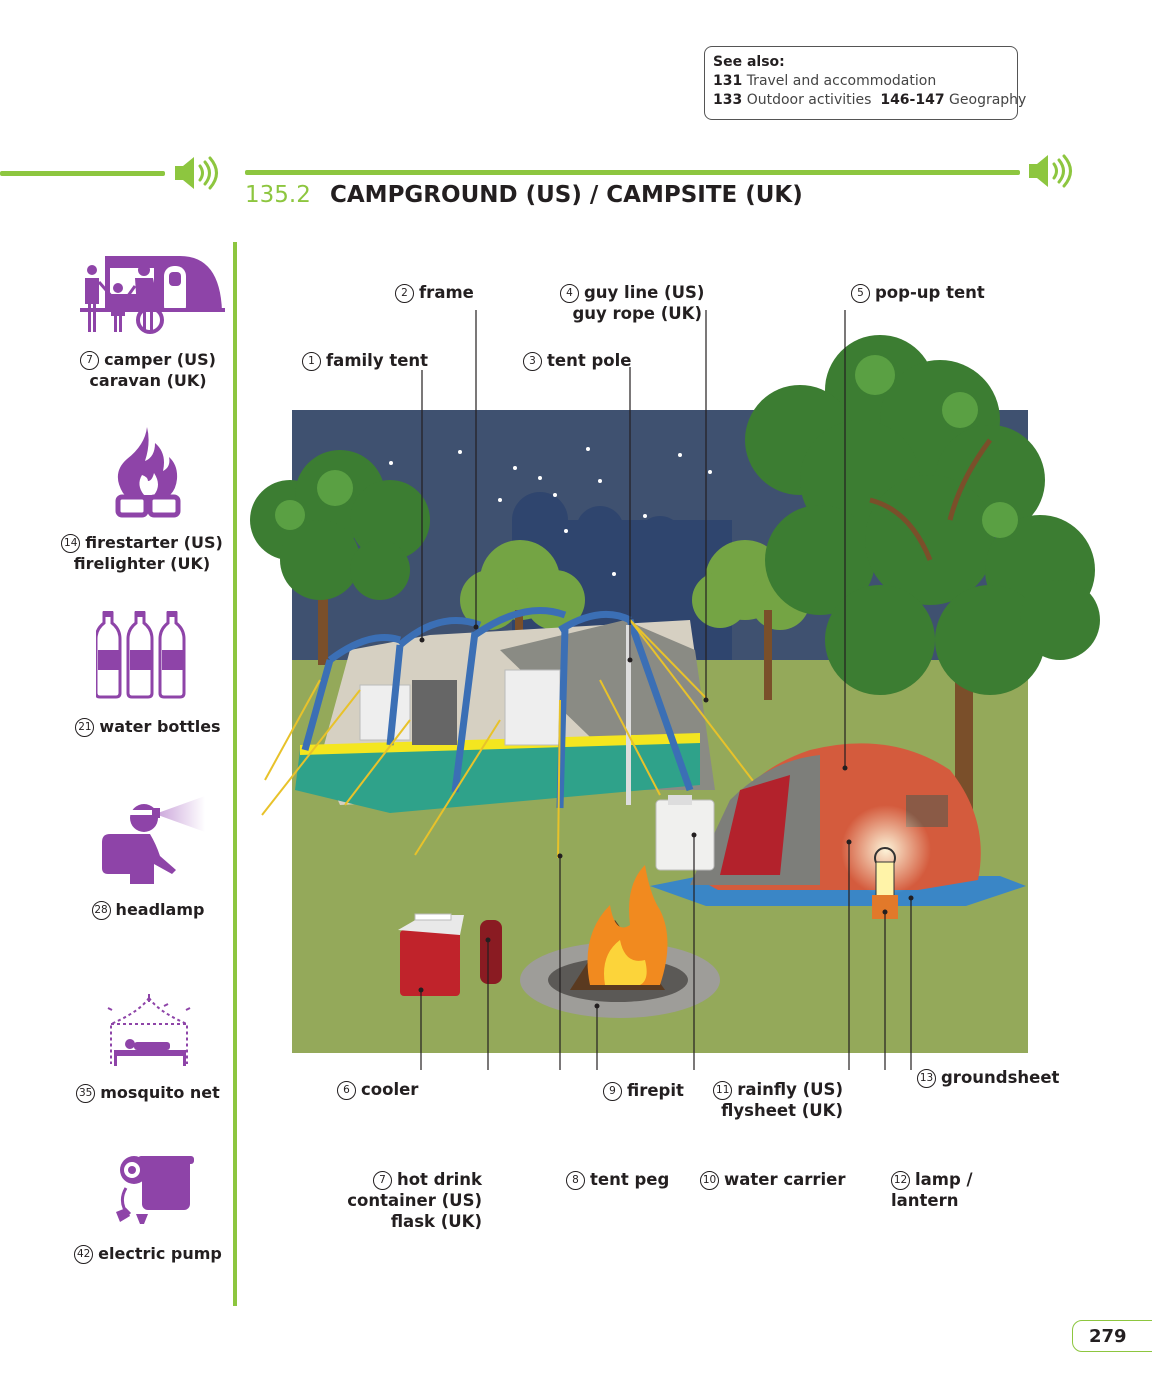 The height and width of the screenshot is (1376, 1152). I want to click on headlamp-icon, so click(153, 840).